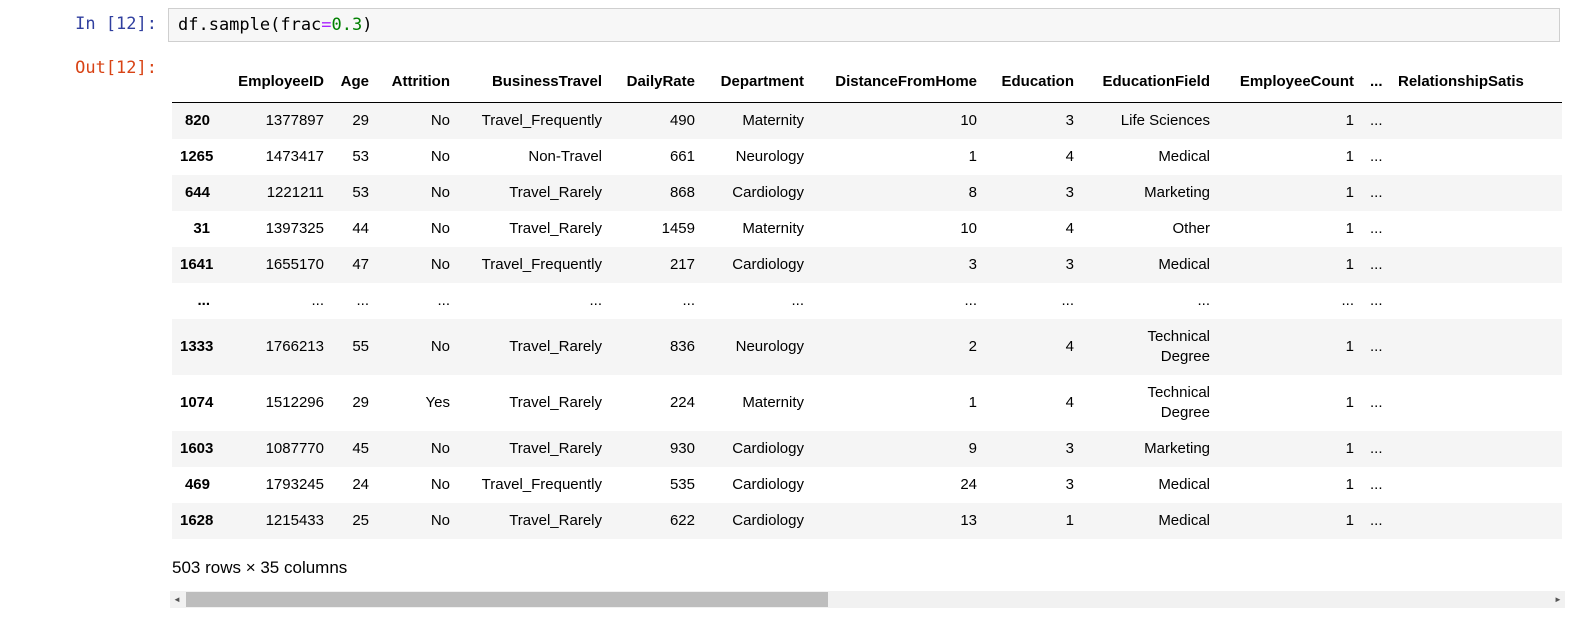 Image resolution: width=1583 pixels, height=636 pixels. What do you see at coordinates (260, 567) in the screenshot?
I see `dataframe-summary: 503 rows × 35 columns` at bounding box center [260, 567].